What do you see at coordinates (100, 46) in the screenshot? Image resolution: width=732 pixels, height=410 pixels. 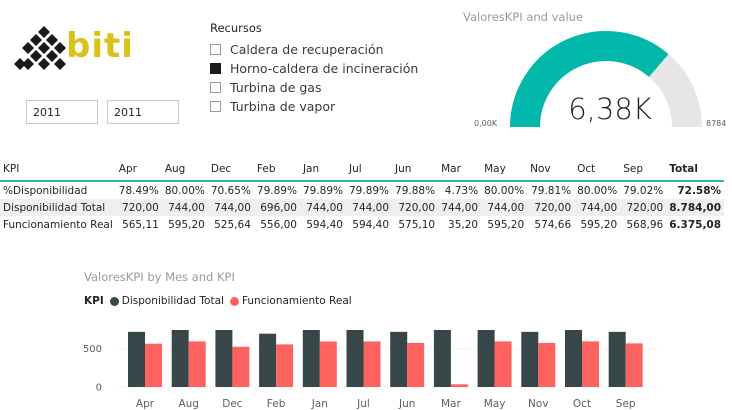 I see `logo-text: biti` at bounding box center [100, 46].